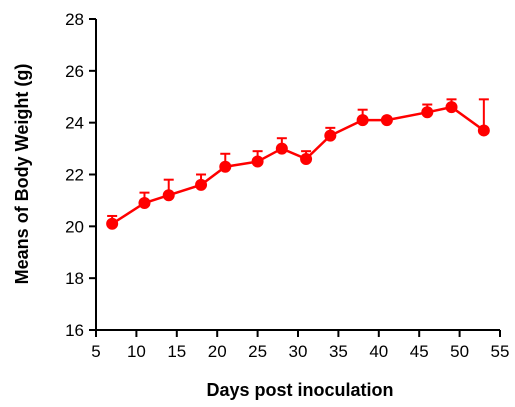 This screenshot has width=515, height=407. I want to click on x-tick-label: 30, so click(298, 351).